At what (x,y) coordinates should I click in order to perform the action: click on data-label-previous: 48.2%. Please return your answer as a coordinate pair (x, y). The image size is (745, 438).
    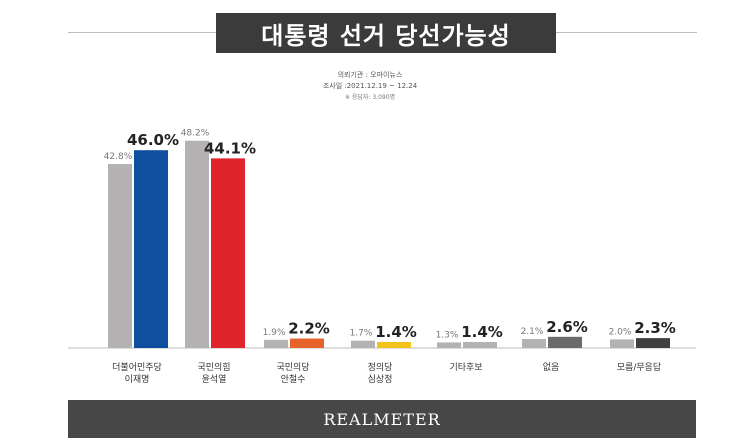
    Looking at the image, I should click on (195, 134).